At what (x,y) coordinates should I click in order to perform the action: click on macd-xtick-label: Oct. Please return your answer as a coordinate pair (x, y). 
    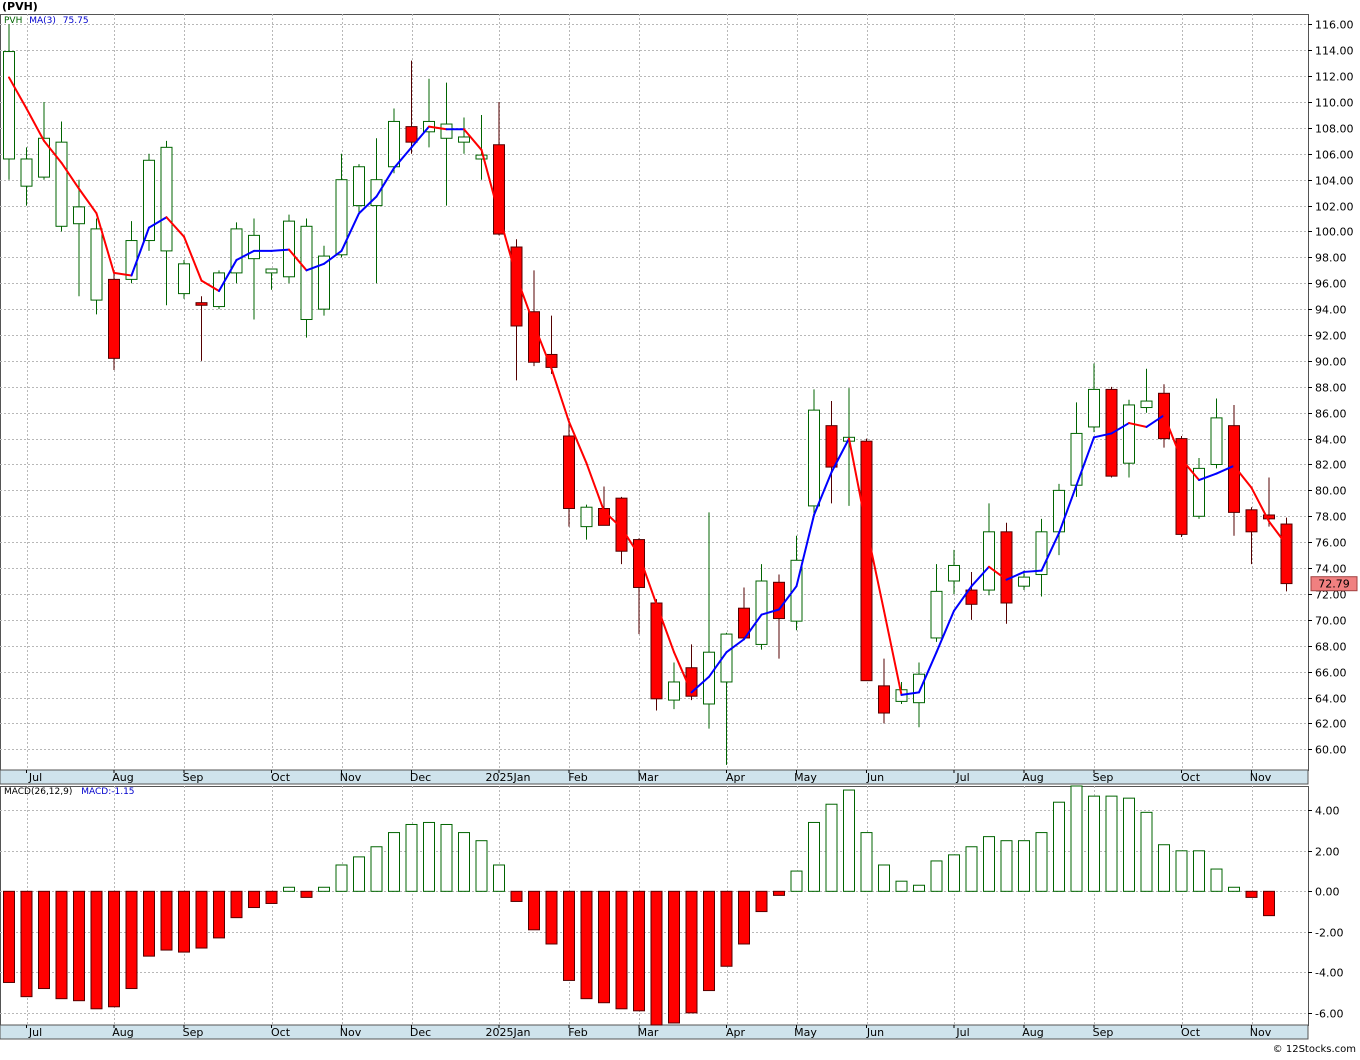
    Looking at the image, I should click on (281, 1032).